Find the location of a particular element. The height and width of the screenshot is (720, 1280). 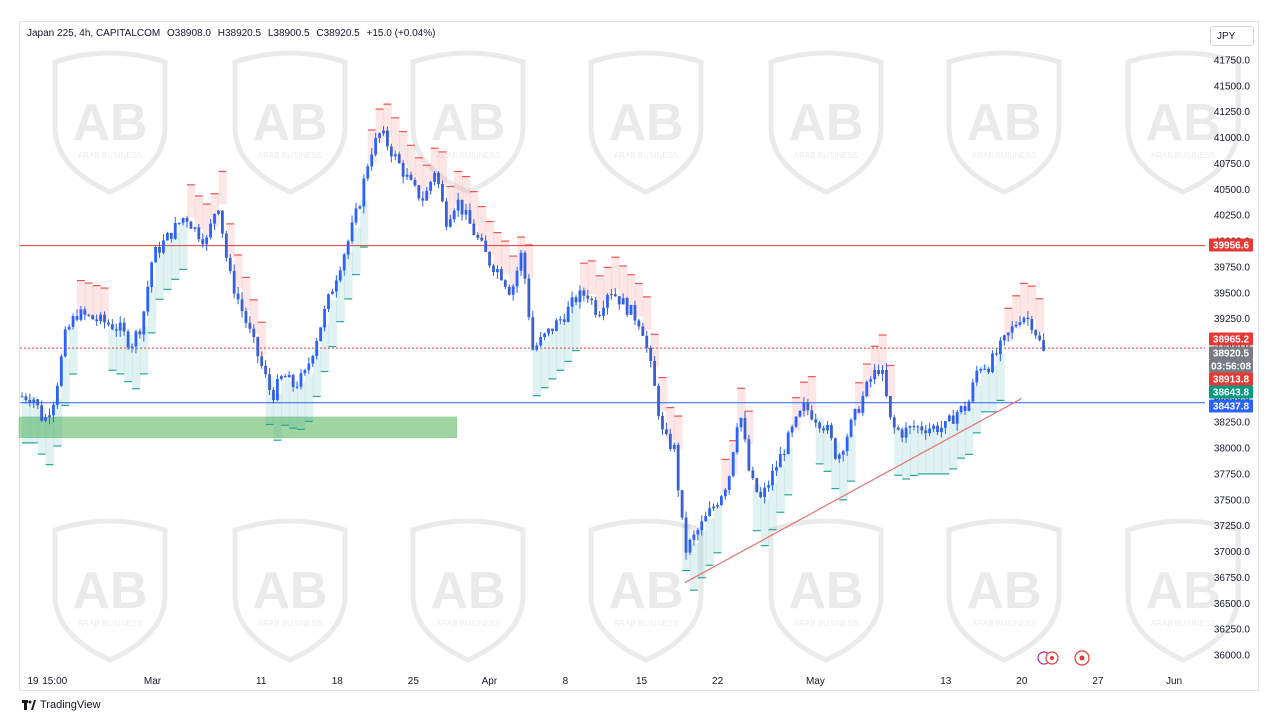

currency-button: JPY is located at coordinates (1232, 36).